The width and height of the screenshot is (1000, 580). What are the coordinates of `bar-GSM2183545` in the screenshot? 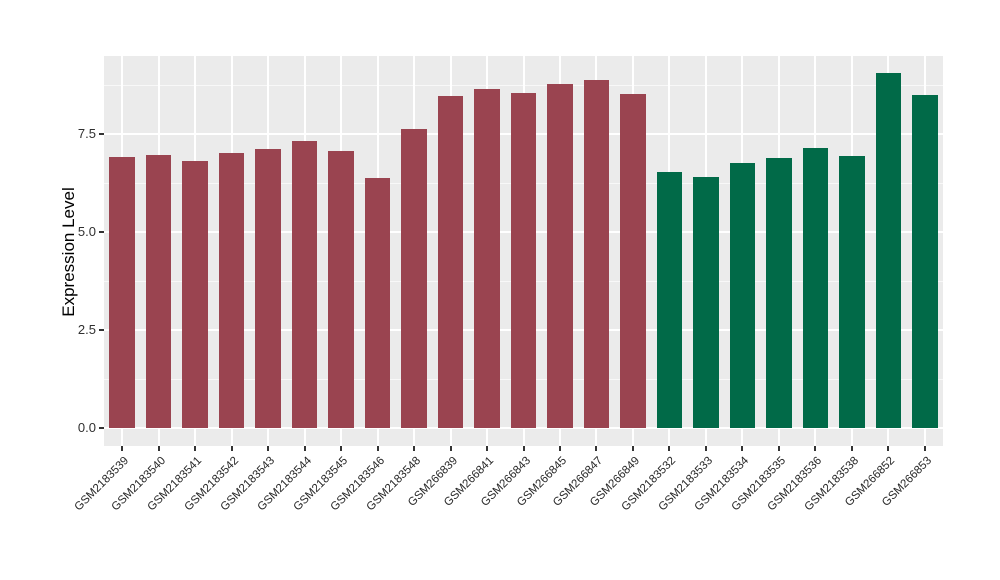 It's located at (341, 289).